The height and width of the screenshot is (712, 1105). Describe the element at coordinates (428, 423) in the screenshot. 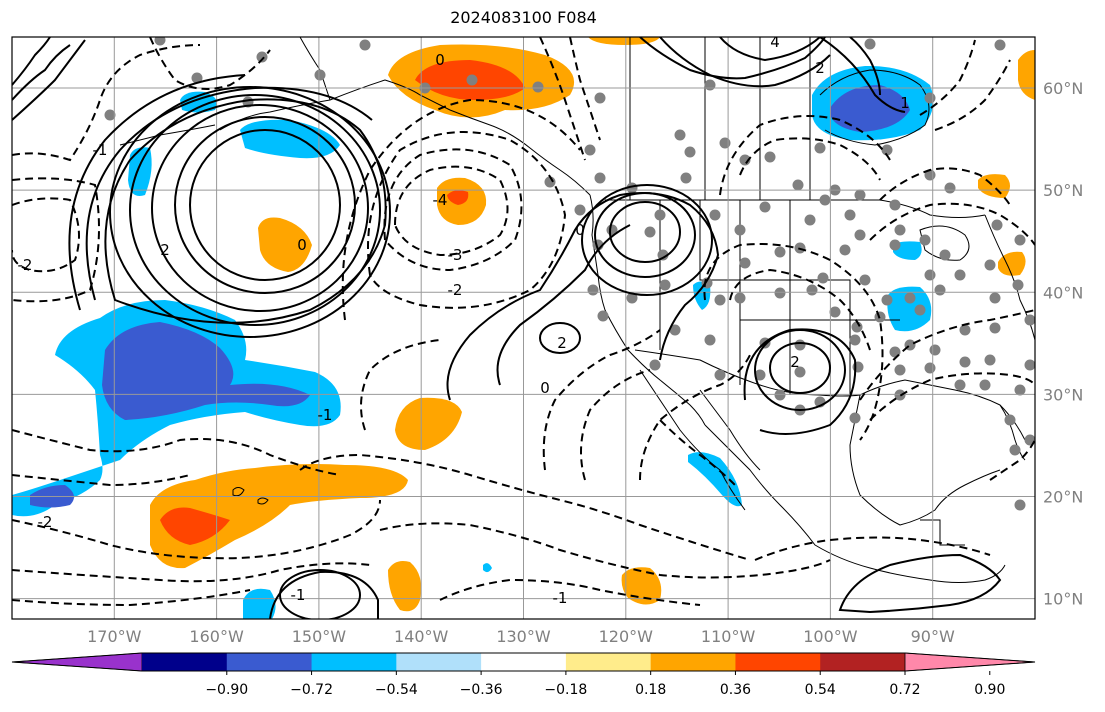

I see `positive-anomaly-east-pacific` at that location.